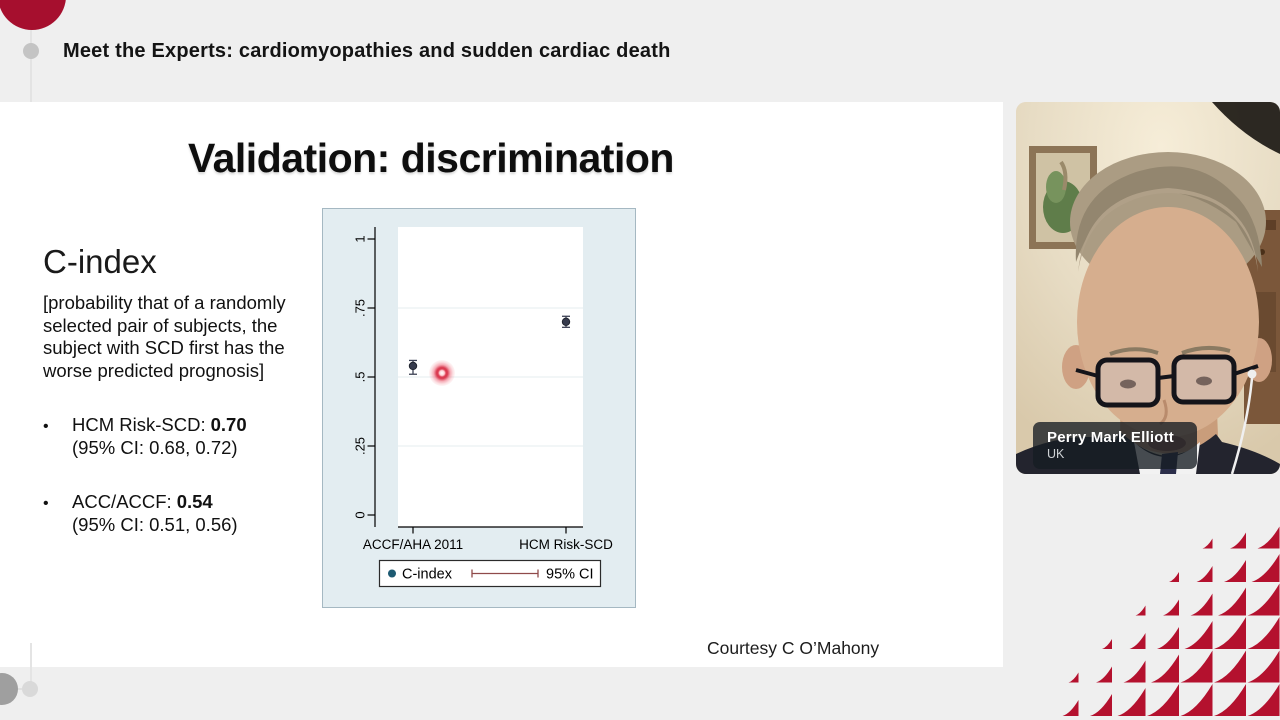 The height and width of the screenshot is (720, 1280). Describe the element at coordinates (442, 373) in the screenshot. I see `laser-pointer-dot` at that location.